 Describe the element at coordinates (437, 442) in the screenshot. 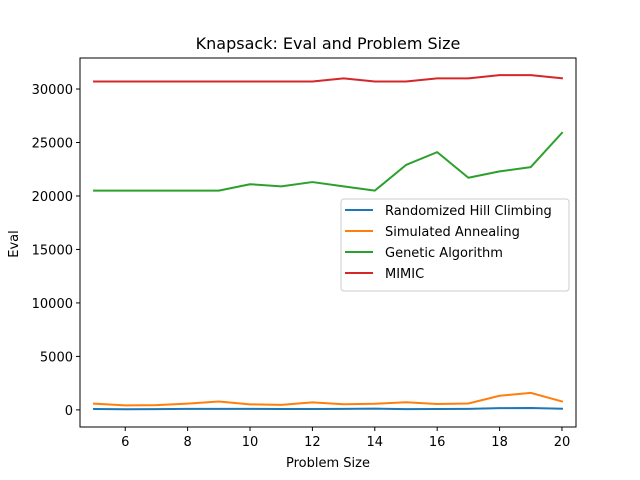

I see `x-tick-label: 16` at that location.